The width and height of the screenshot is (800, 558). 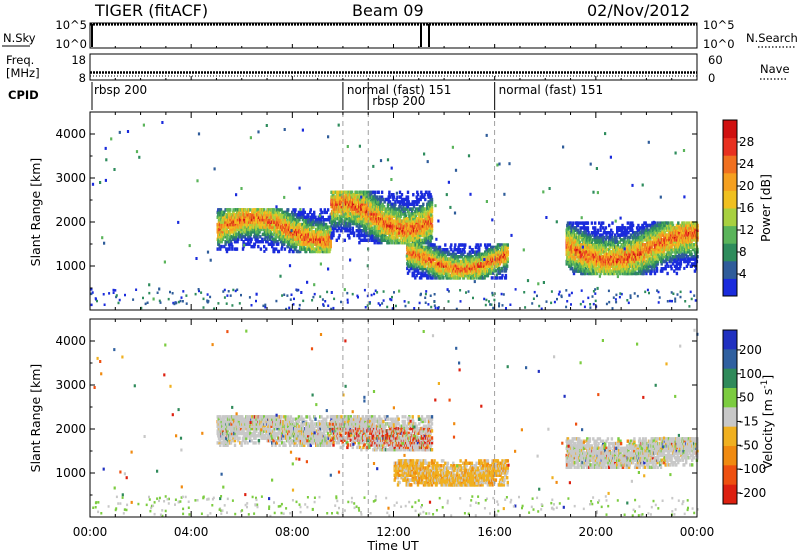 I want to click on nave-label: Nave, so click(x=775, y=69).